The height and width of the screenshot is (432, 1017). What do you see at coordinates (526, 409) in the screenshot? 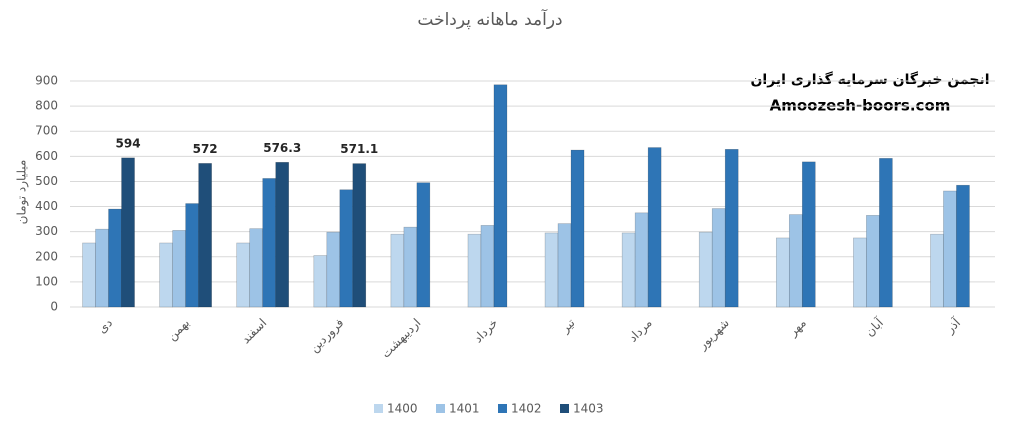
I see `legend-label: 1402` at bounding box center [526, 409].